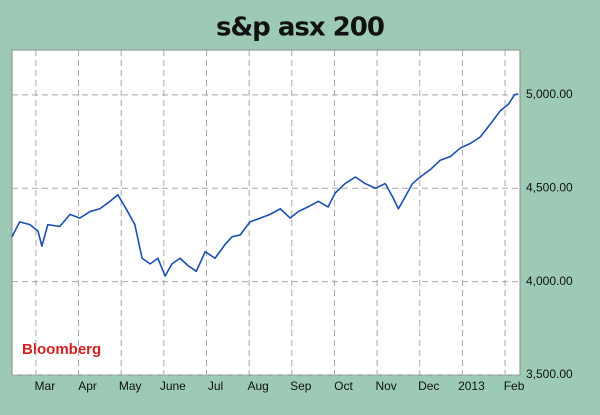 This screenshot has height=415, width=600. Describe the element at coordinates (257, 386) in the screenshot. I see `x-tick-label: Aug` at that location.